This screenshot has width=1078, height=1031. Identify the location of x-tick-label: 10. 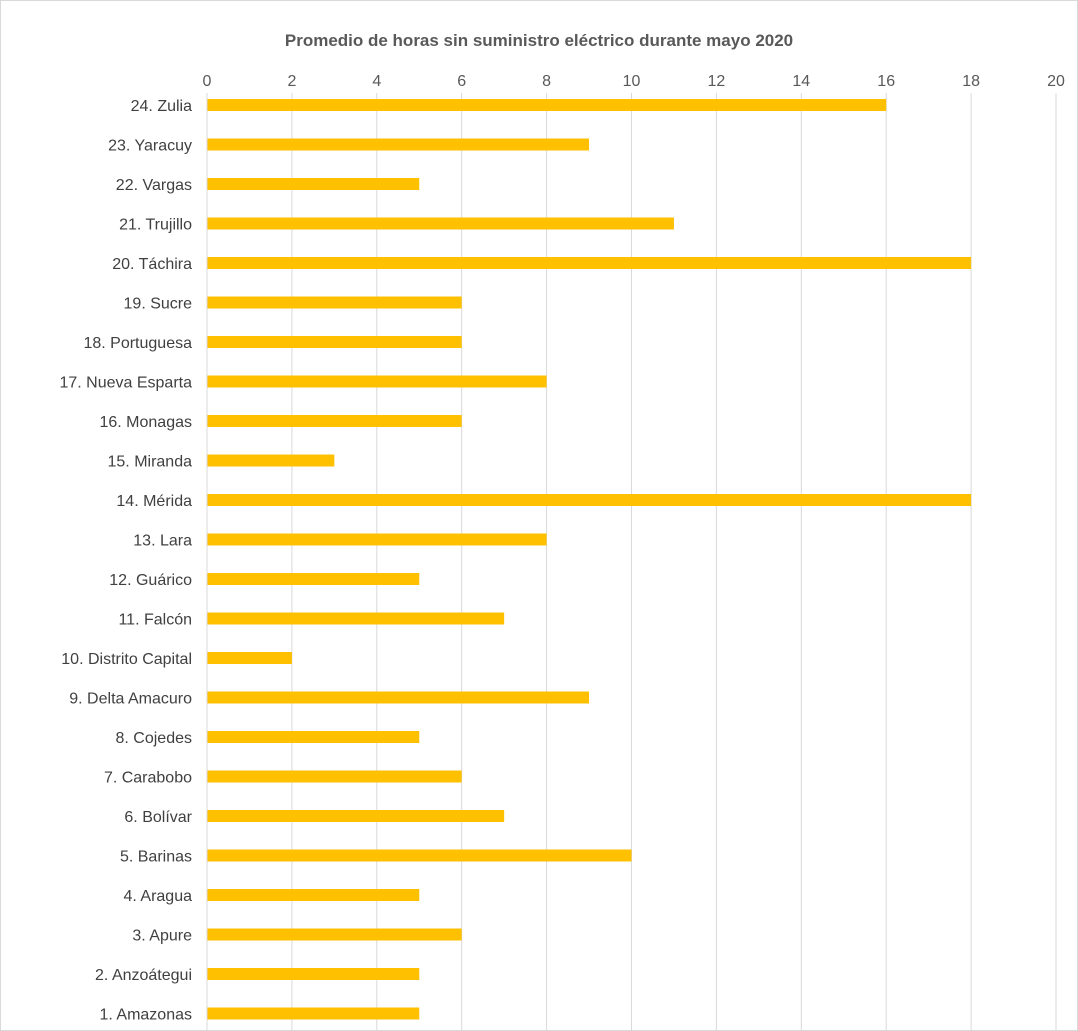
(632, 81).